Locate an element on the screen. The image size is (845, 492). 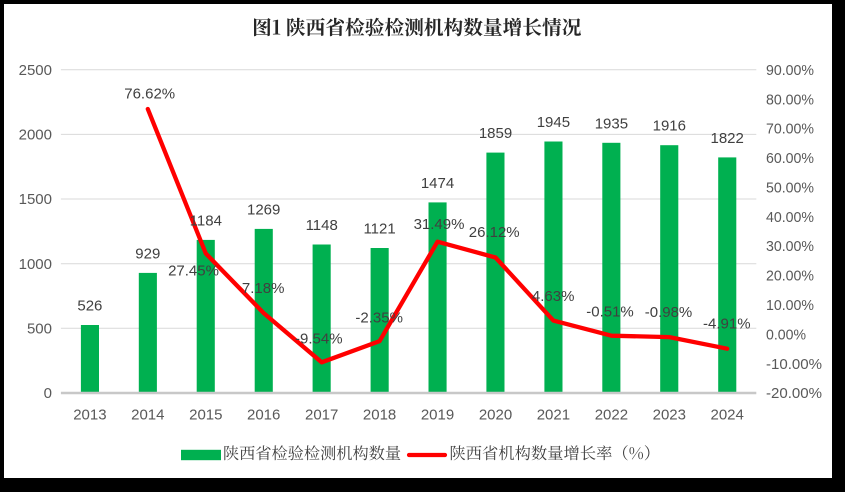
svg-text: 526 is located at coordinates (89, 306).